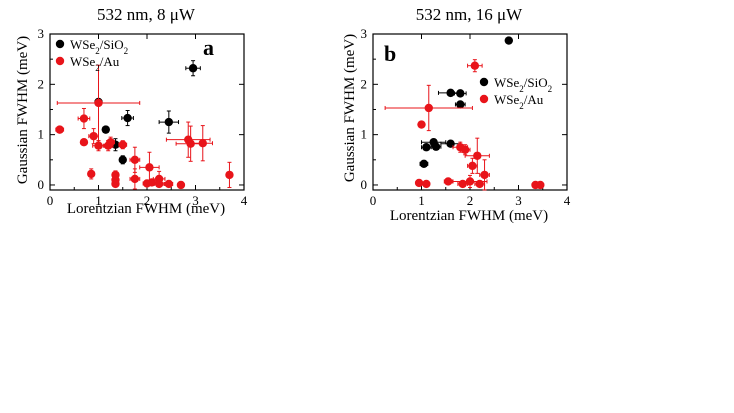 The image size is (734, 413). What do you see at coordinates (41, 83) in the screenshot?
I see `chart-a-y-tick-label: 2` at bounding box center [41, 83].